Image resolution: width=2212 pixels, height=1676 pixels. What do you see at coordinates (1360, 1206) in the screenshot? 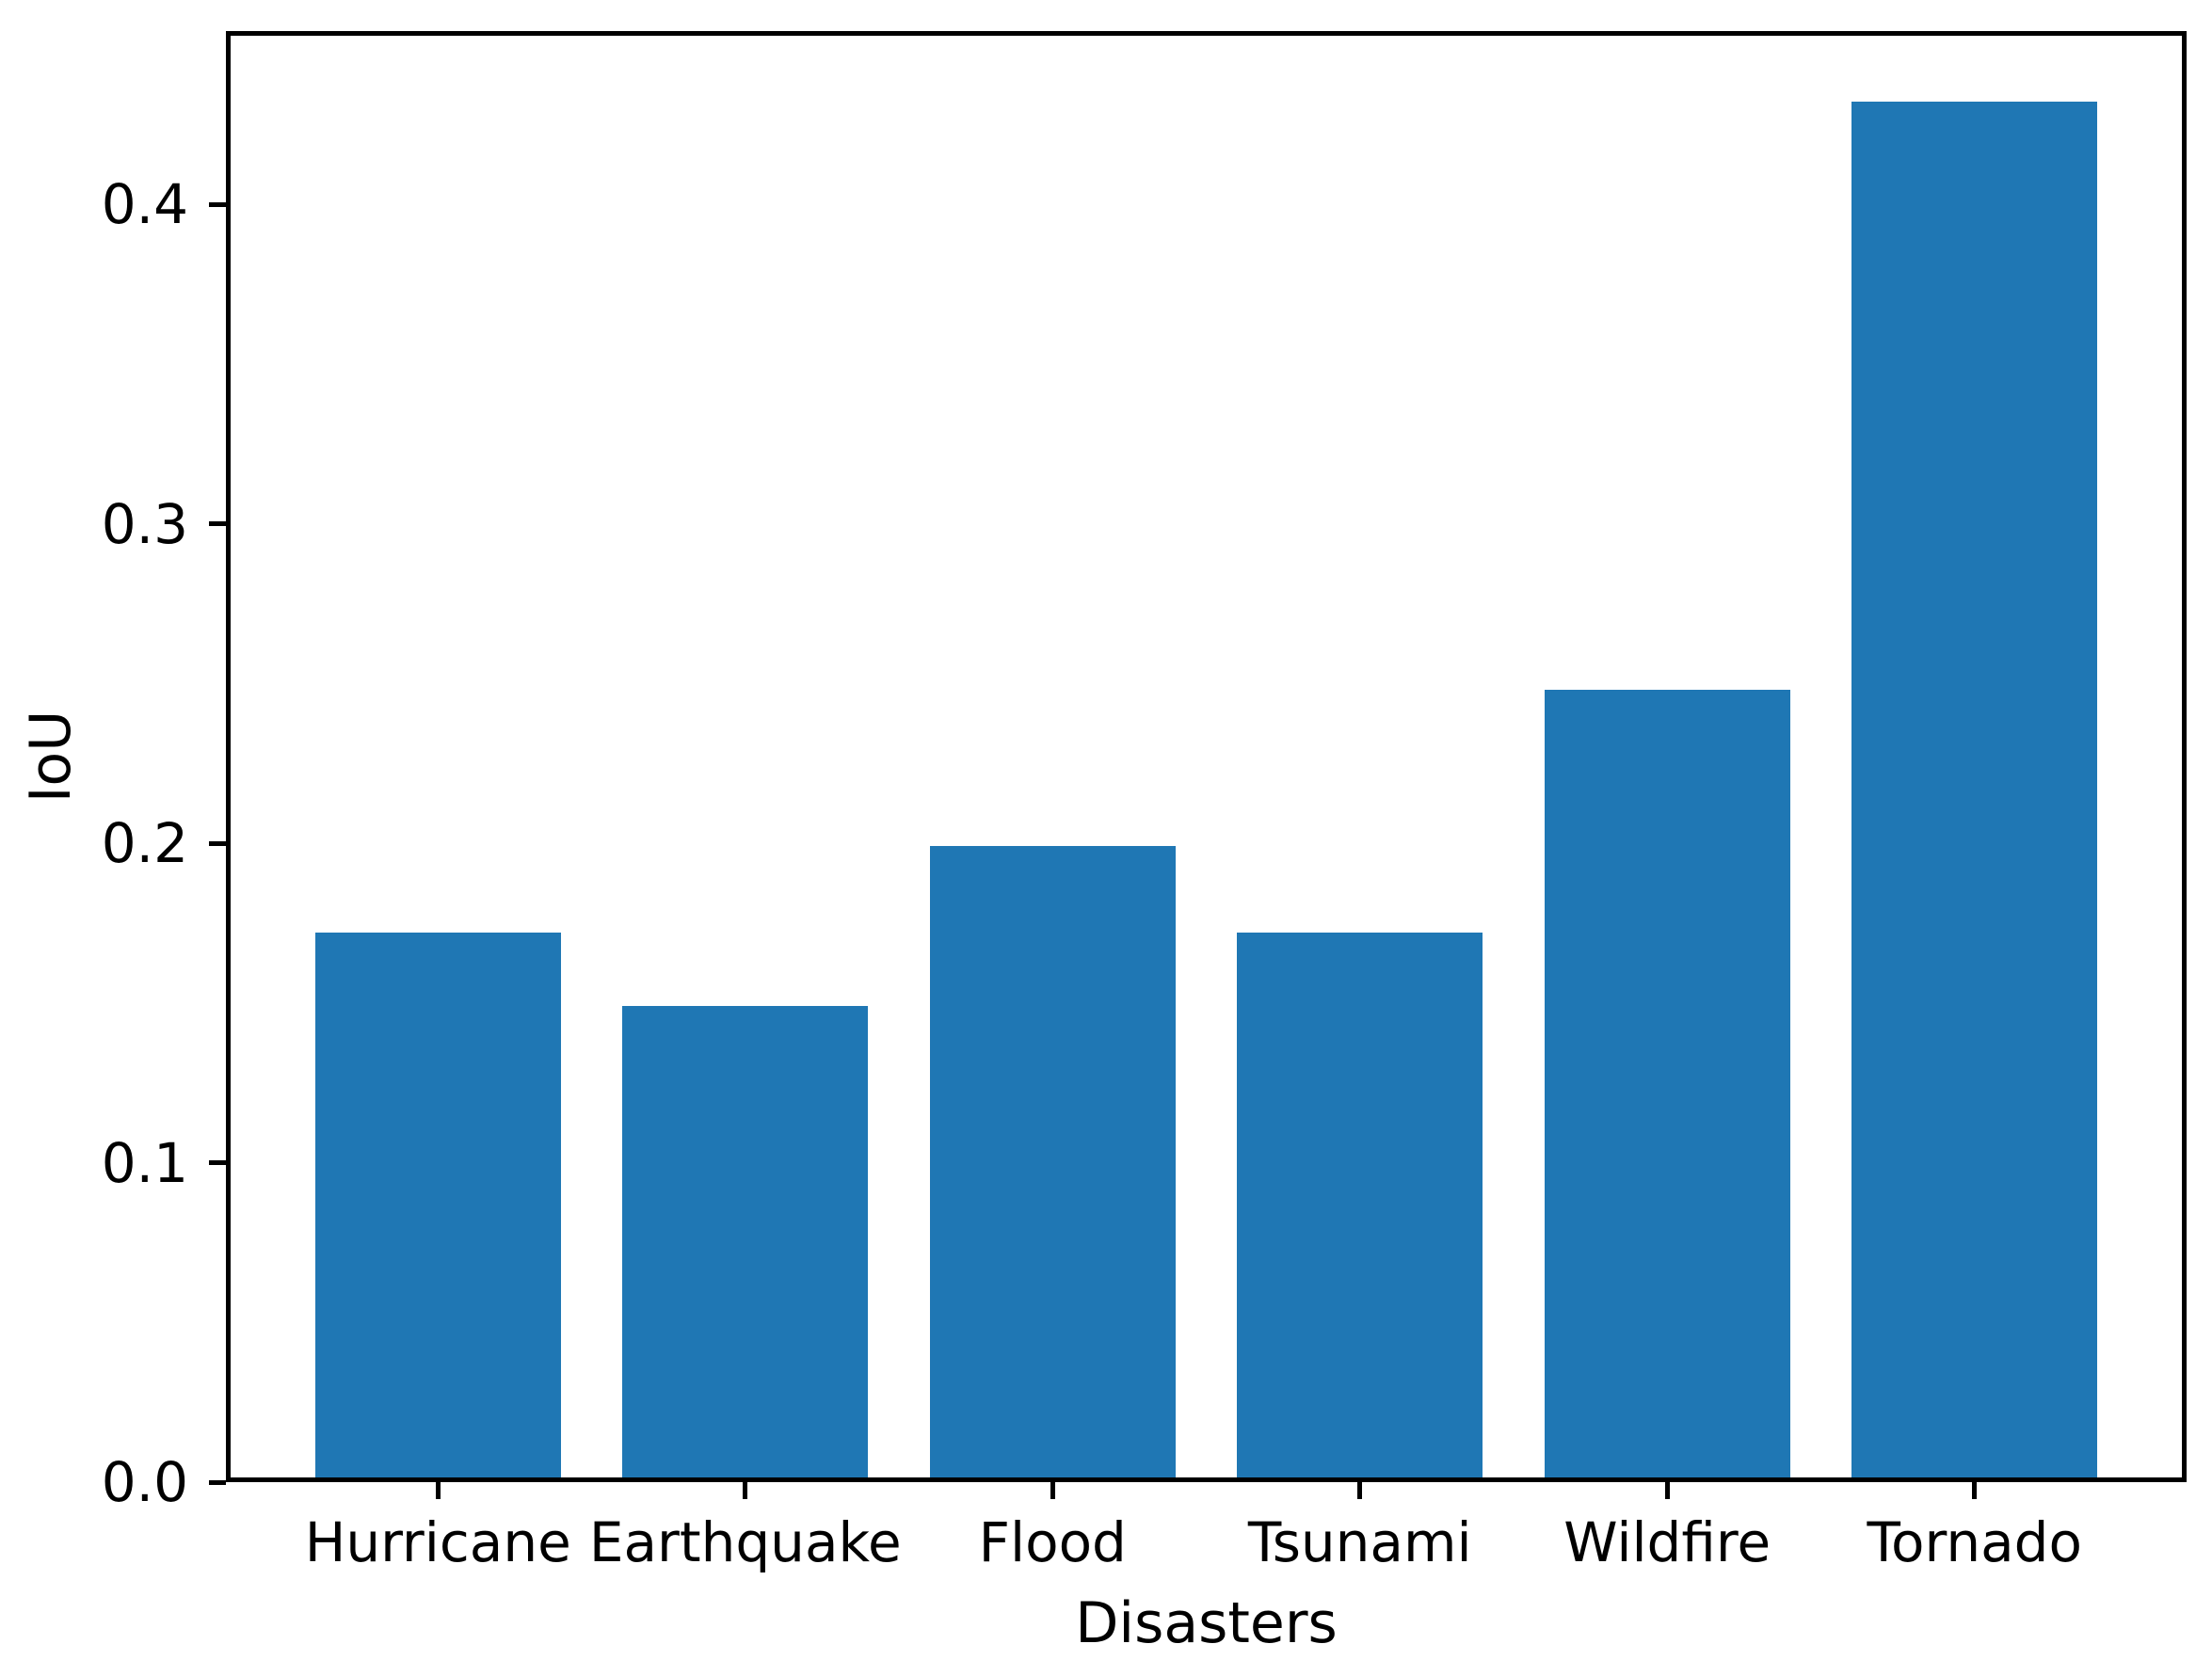
I see `bar-tsunami` at bounding box center [1360, 1206].